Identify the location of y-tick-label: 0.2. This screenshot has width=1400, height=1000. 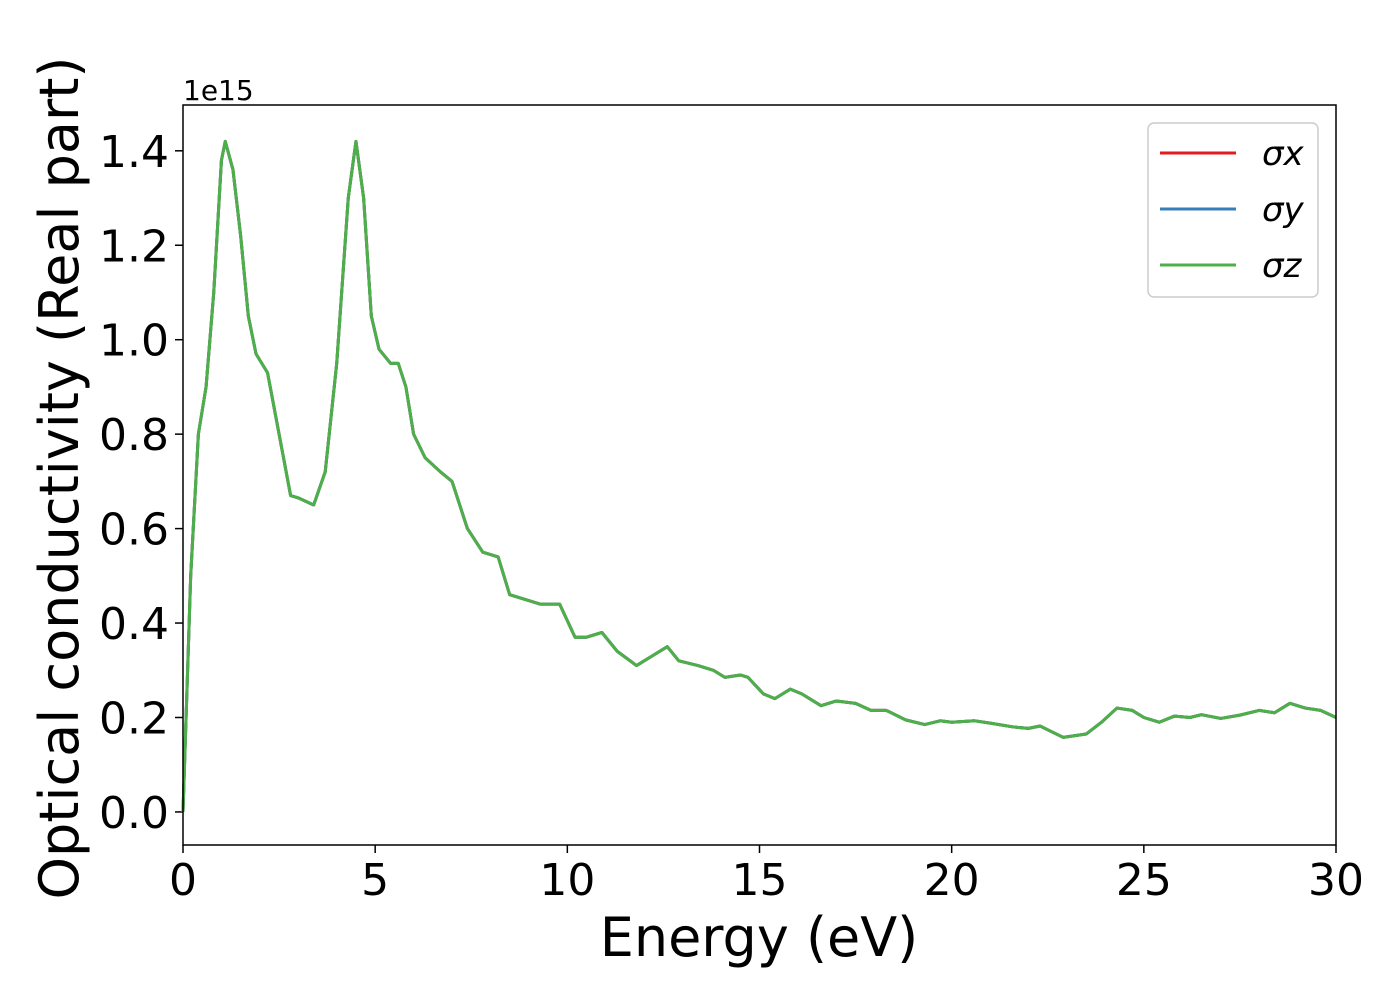
(134, 718).